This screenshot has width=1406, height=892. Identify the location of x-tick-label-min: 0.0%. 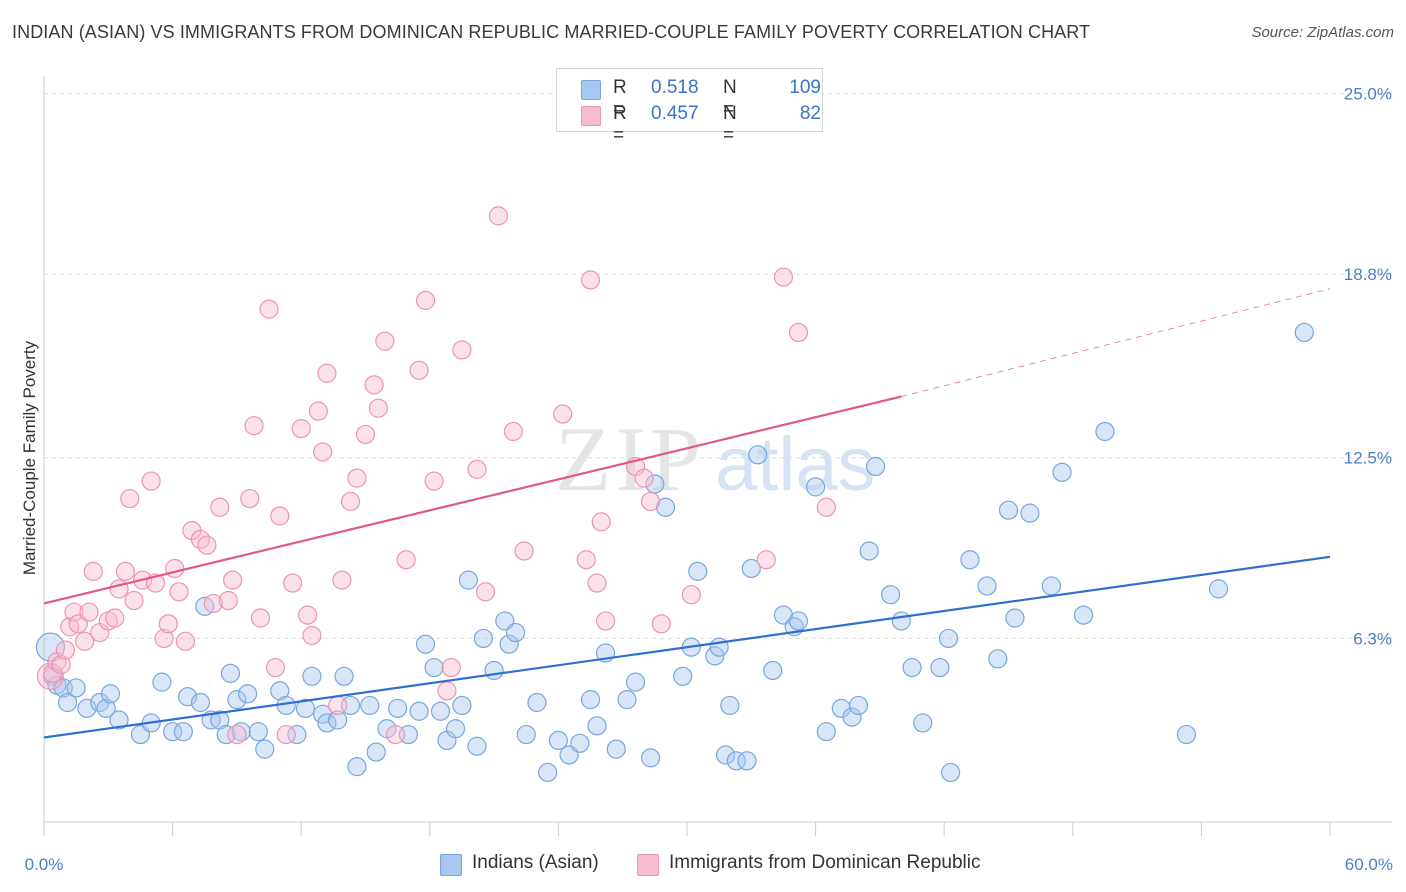
(44, 864).